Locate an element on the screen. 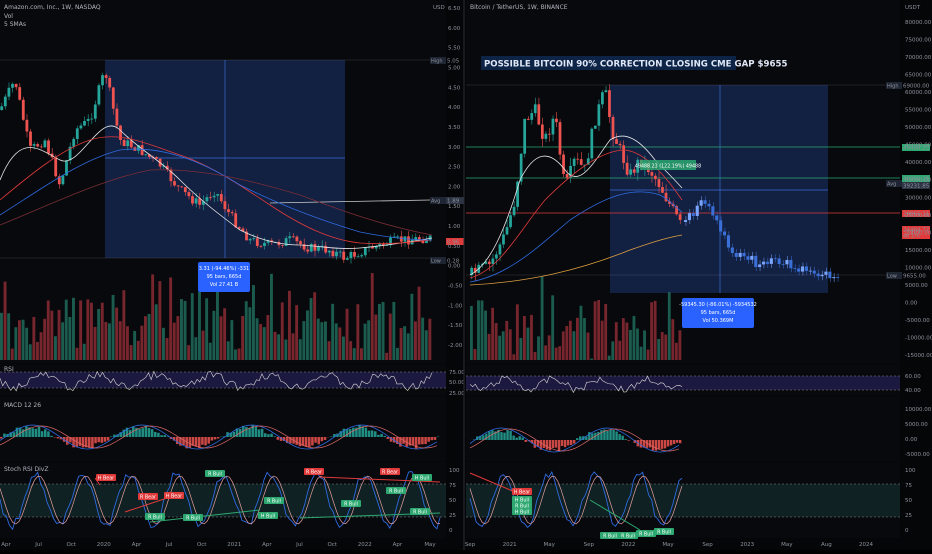 The width and height of the screenshot is (932, 554). right-price-tick: 65000.00 is located at coordinates (918, 76).